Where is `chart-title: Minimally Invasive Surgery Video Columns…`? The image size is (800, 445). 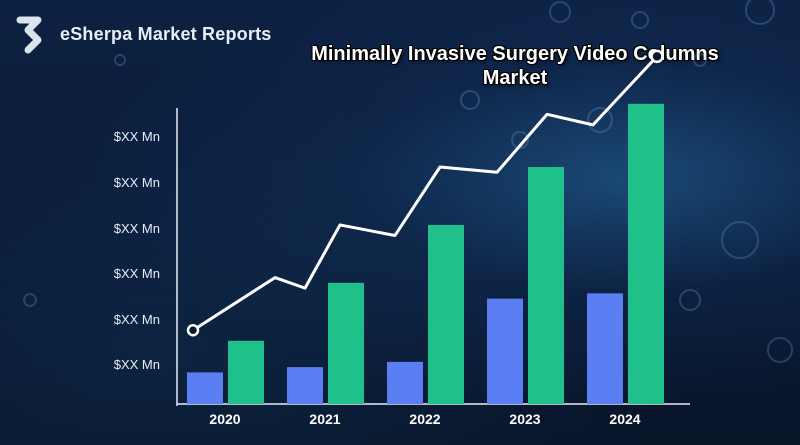 chart-title: Minimally Invasive Surgery Video Columns… is located at coordinates (515, 66).